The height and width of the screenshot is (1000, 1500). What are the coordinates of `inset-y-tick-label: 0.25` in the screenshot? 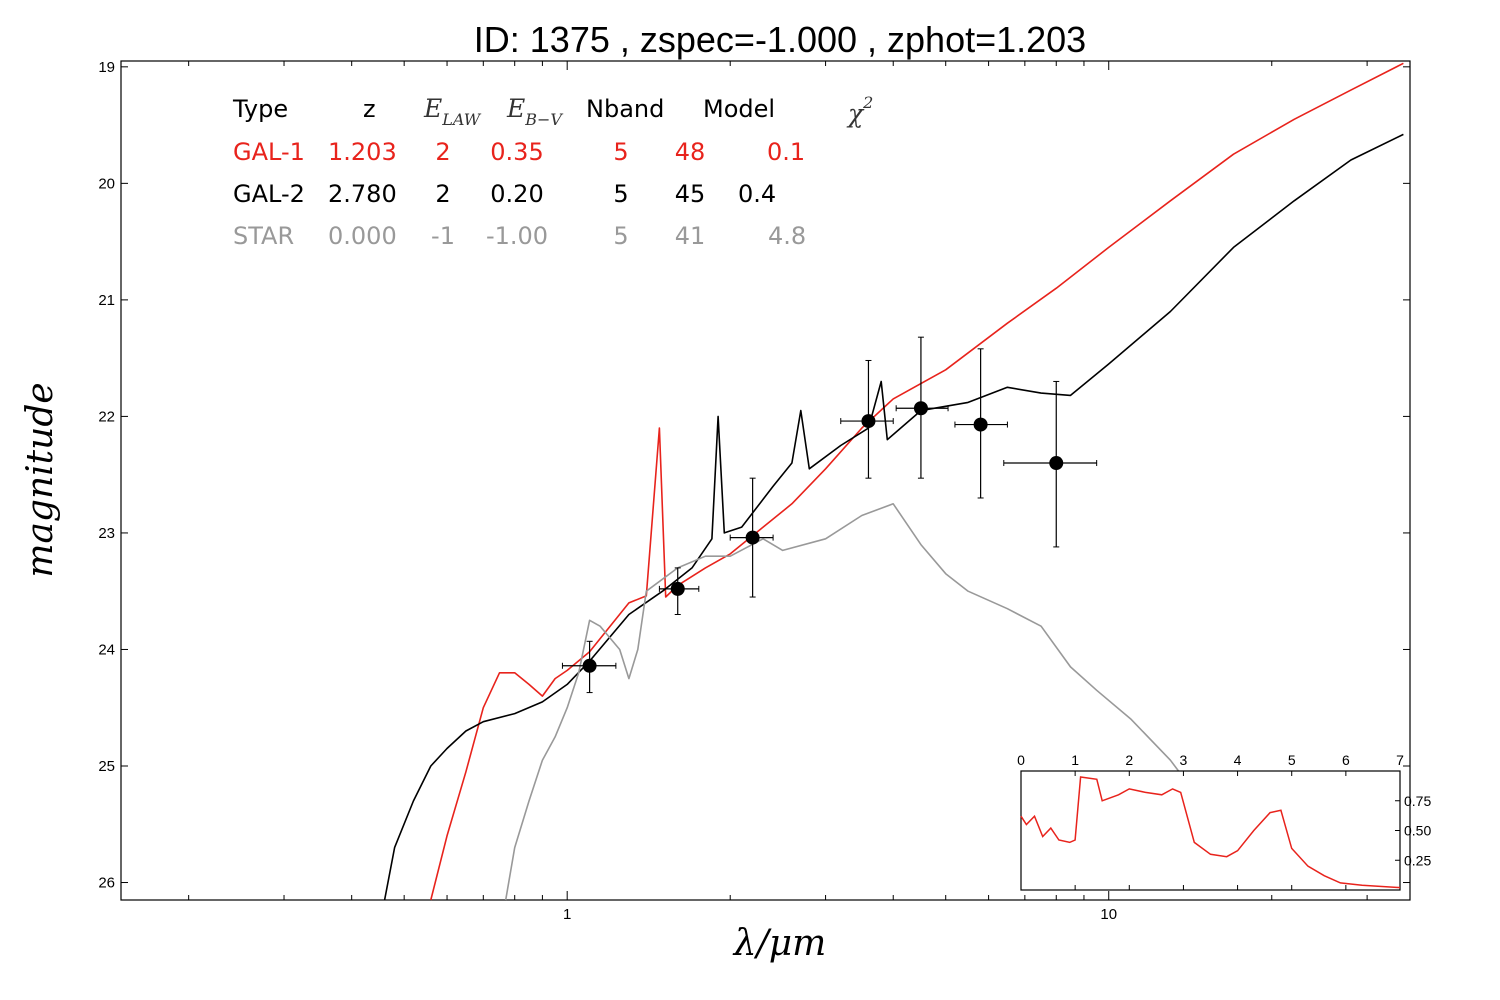 It's located at (1417, 860).